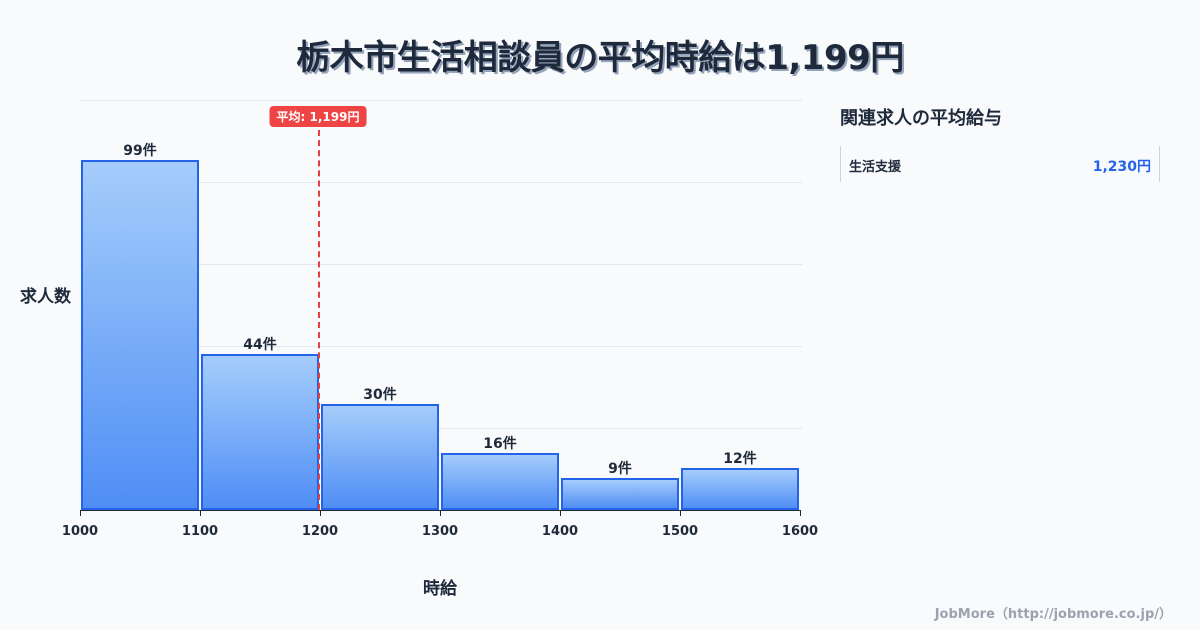 This screenshot has height=630, width=1200. What do you see at coordinates (260, 345) in the screenshot?
I see `bar-value-label: 44件` at bounding box center [260, 345].